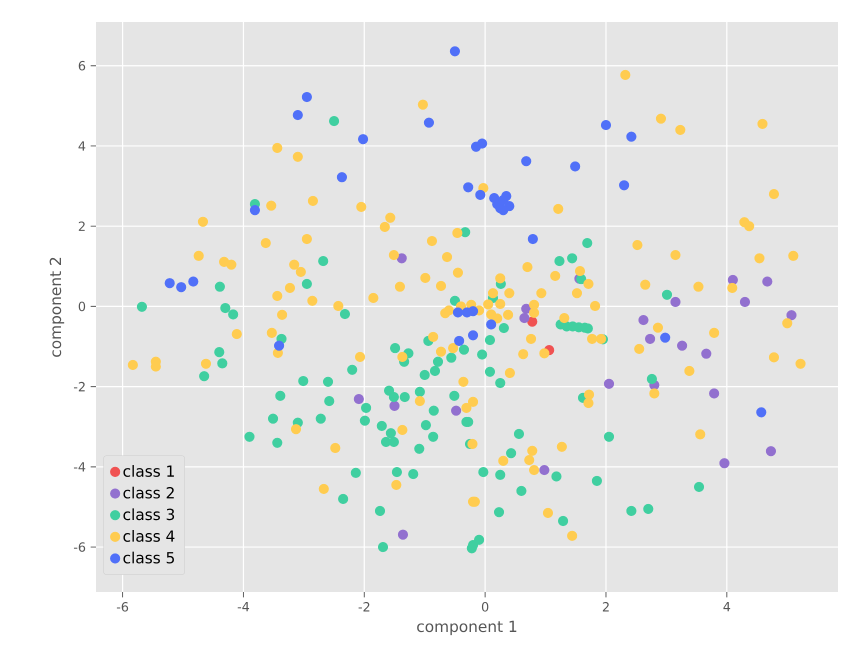  Describe the element at coordinates (80, 467) in the screenshot. I see `y-tick-label: -4` at that location.